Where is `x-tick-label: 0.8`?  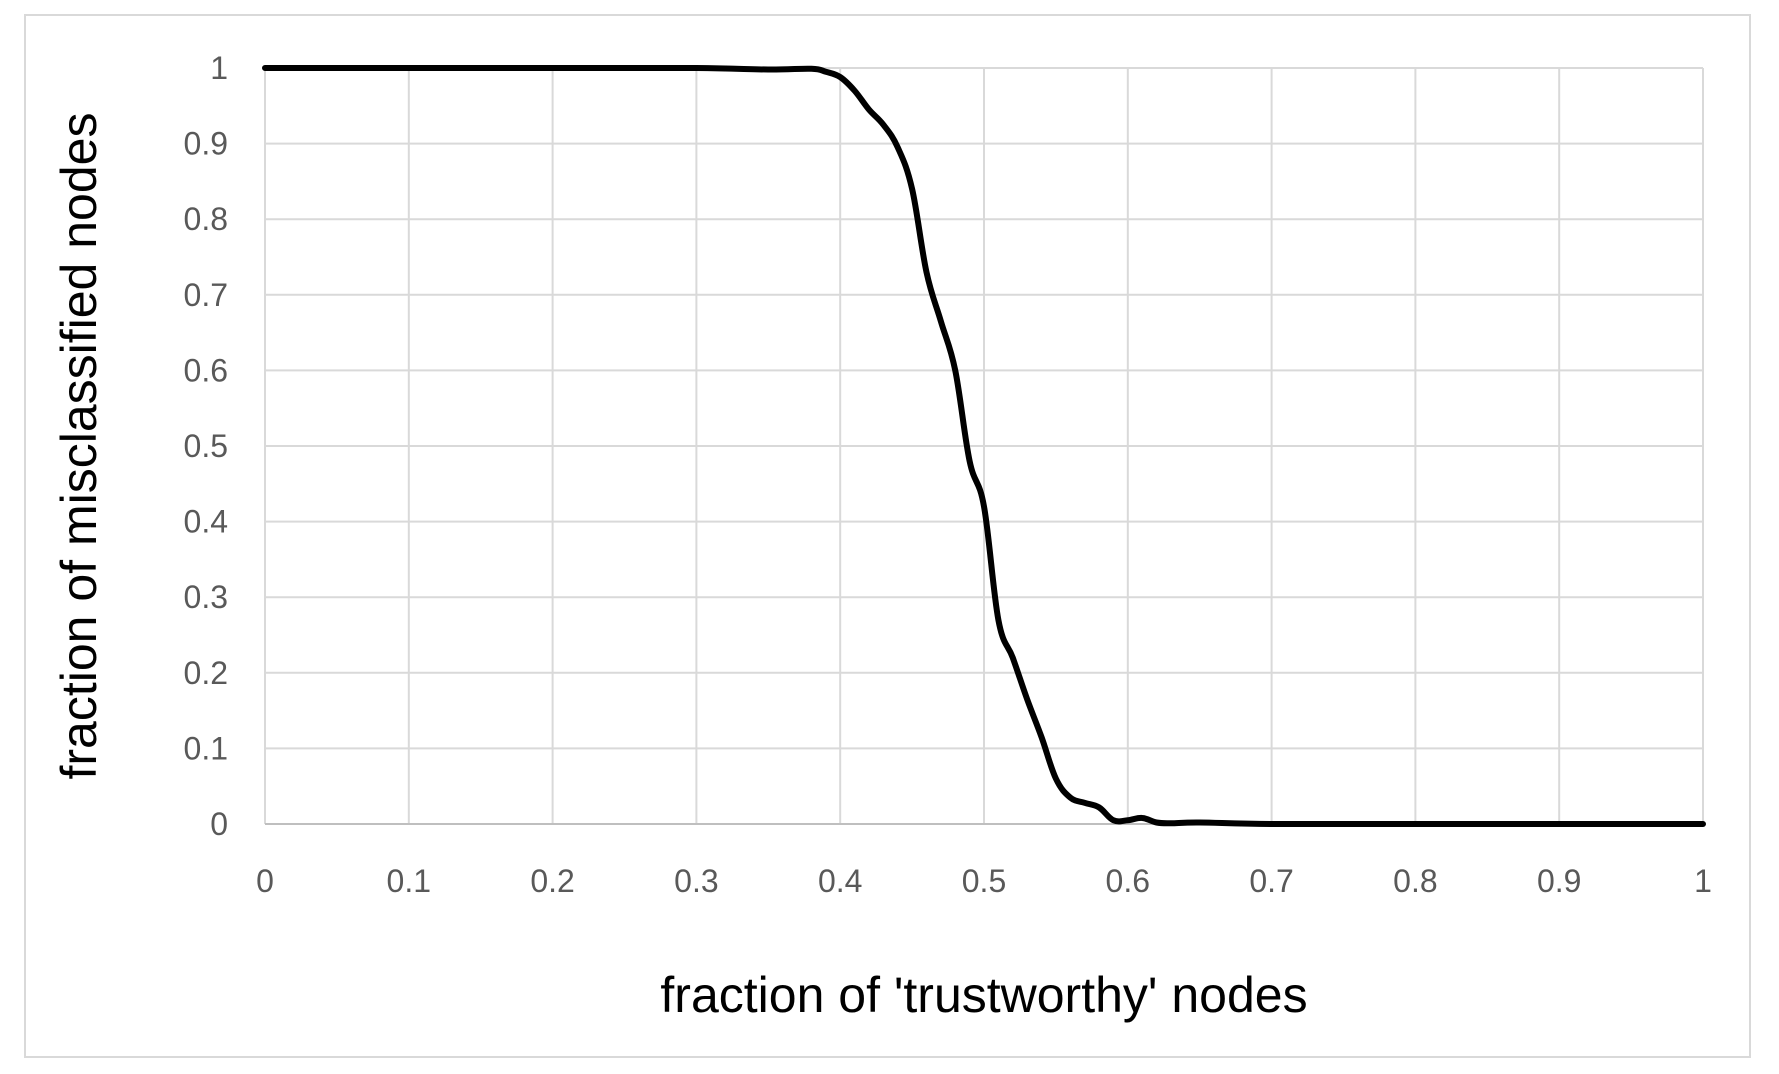
x-tick-label: 0.8 is located at coordinates (1415, 881).